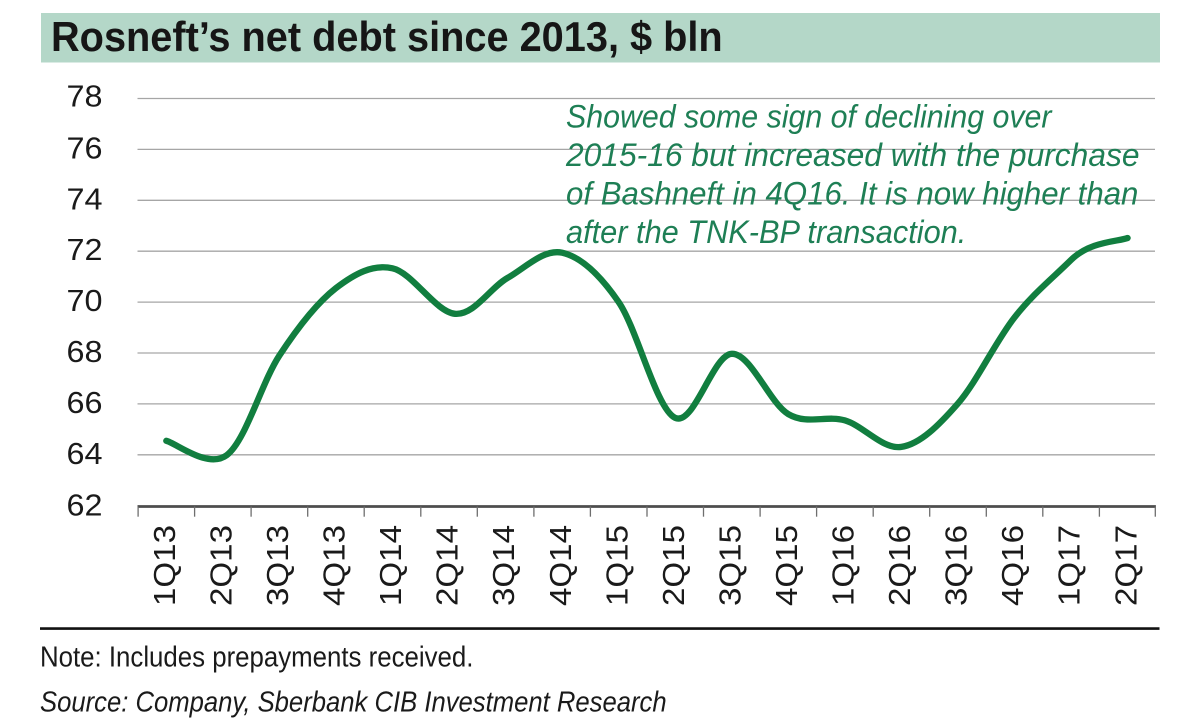 The height and width of the screenshot is (724, 1200). I want to click on svg-text: 66, so click(85, 402).